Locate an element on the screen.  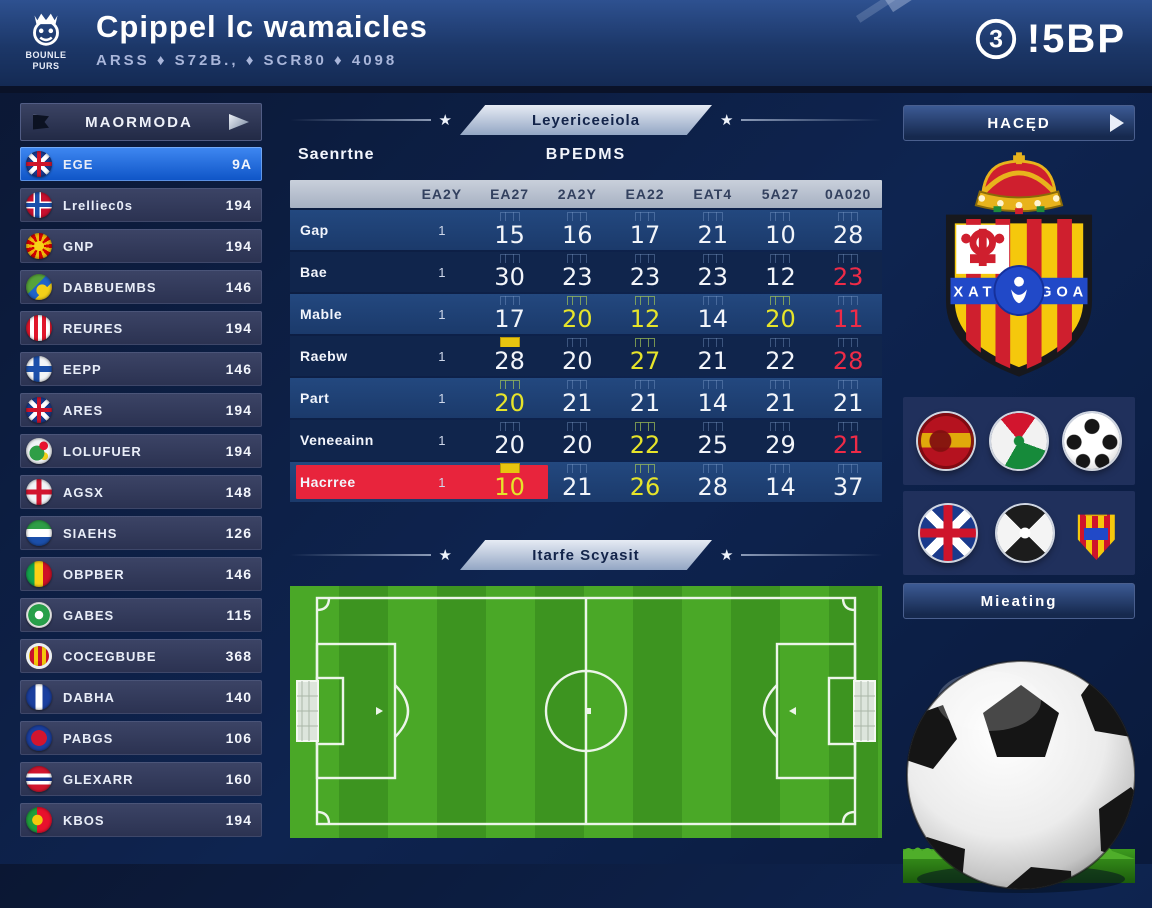
table-column-headers: EA2Y EA27 2A2Y EA22 EAT4 5A27 0A020 is located at coordinates (586, 194).